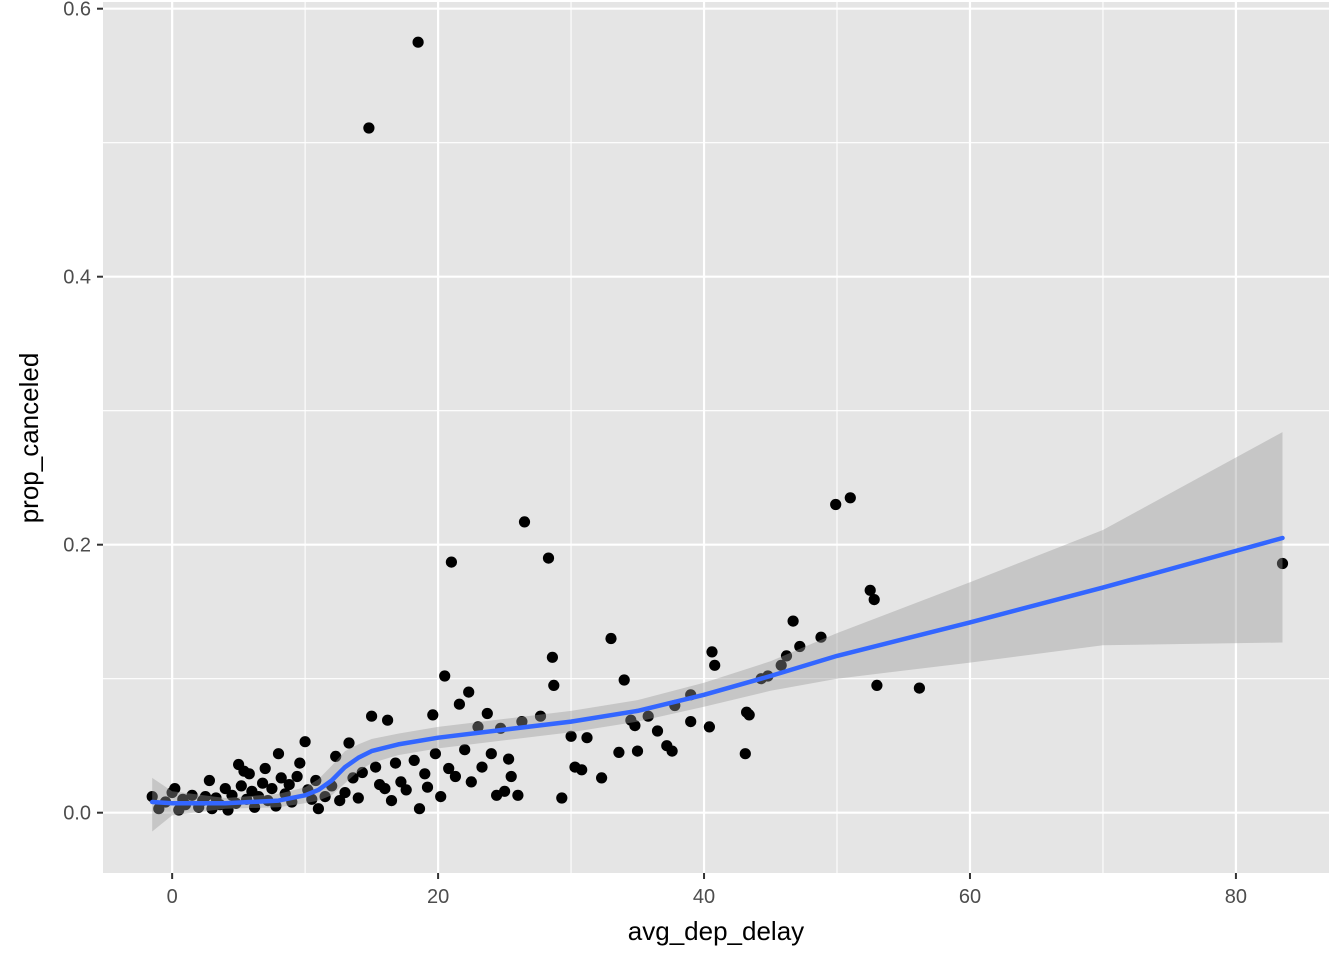 Image resolution: width=1344 pixels, height=965 pixels. What do you see at coordinates (77, 546) in the screenshot?
I see `y-tick-label: 0.2` at bounding box center [77, 546].